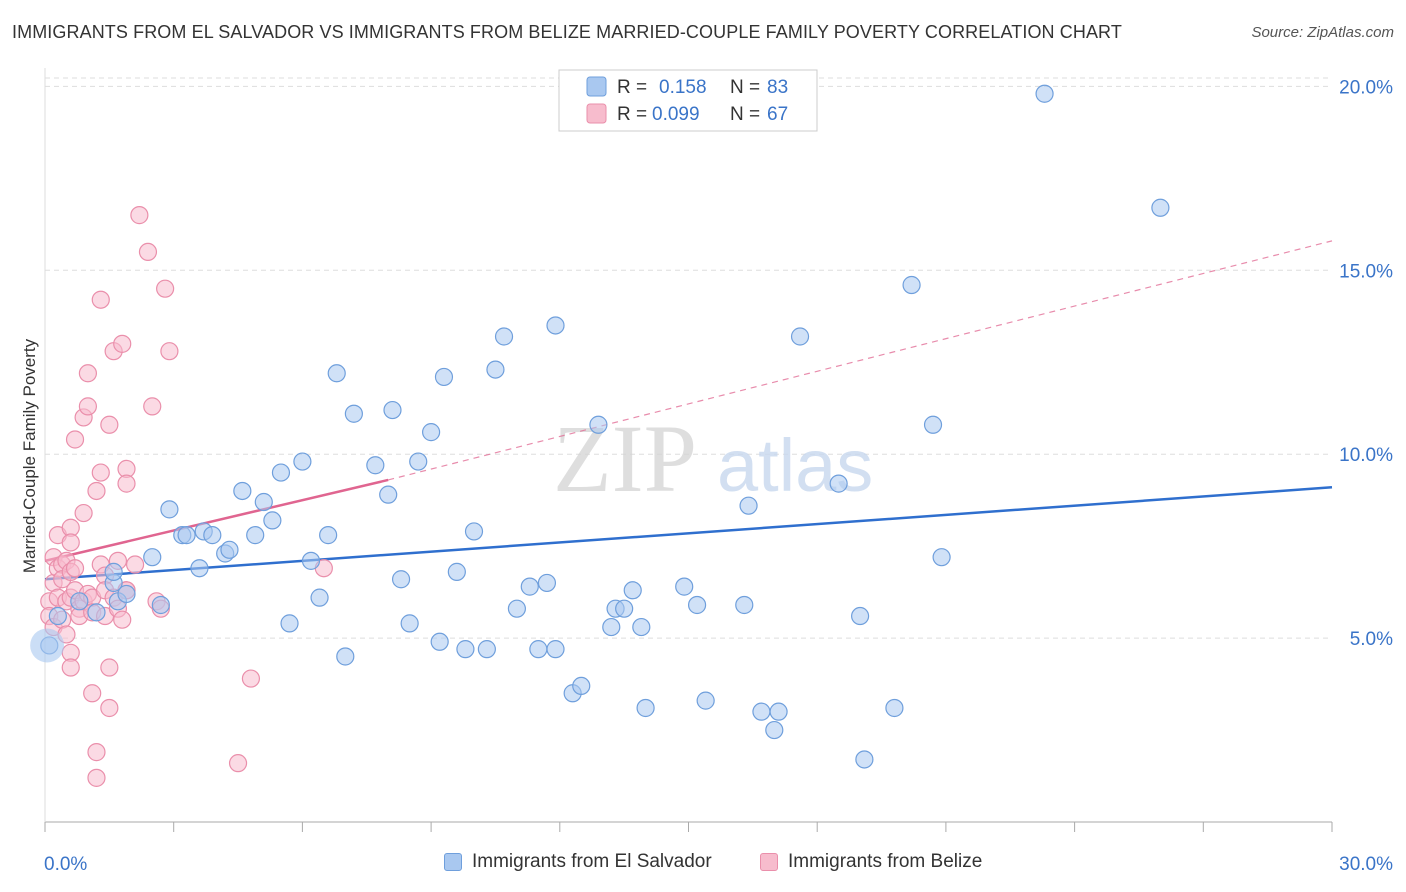  I want to click on y-axis-label: Married-Couple Family Poverty, so click(29, 455).